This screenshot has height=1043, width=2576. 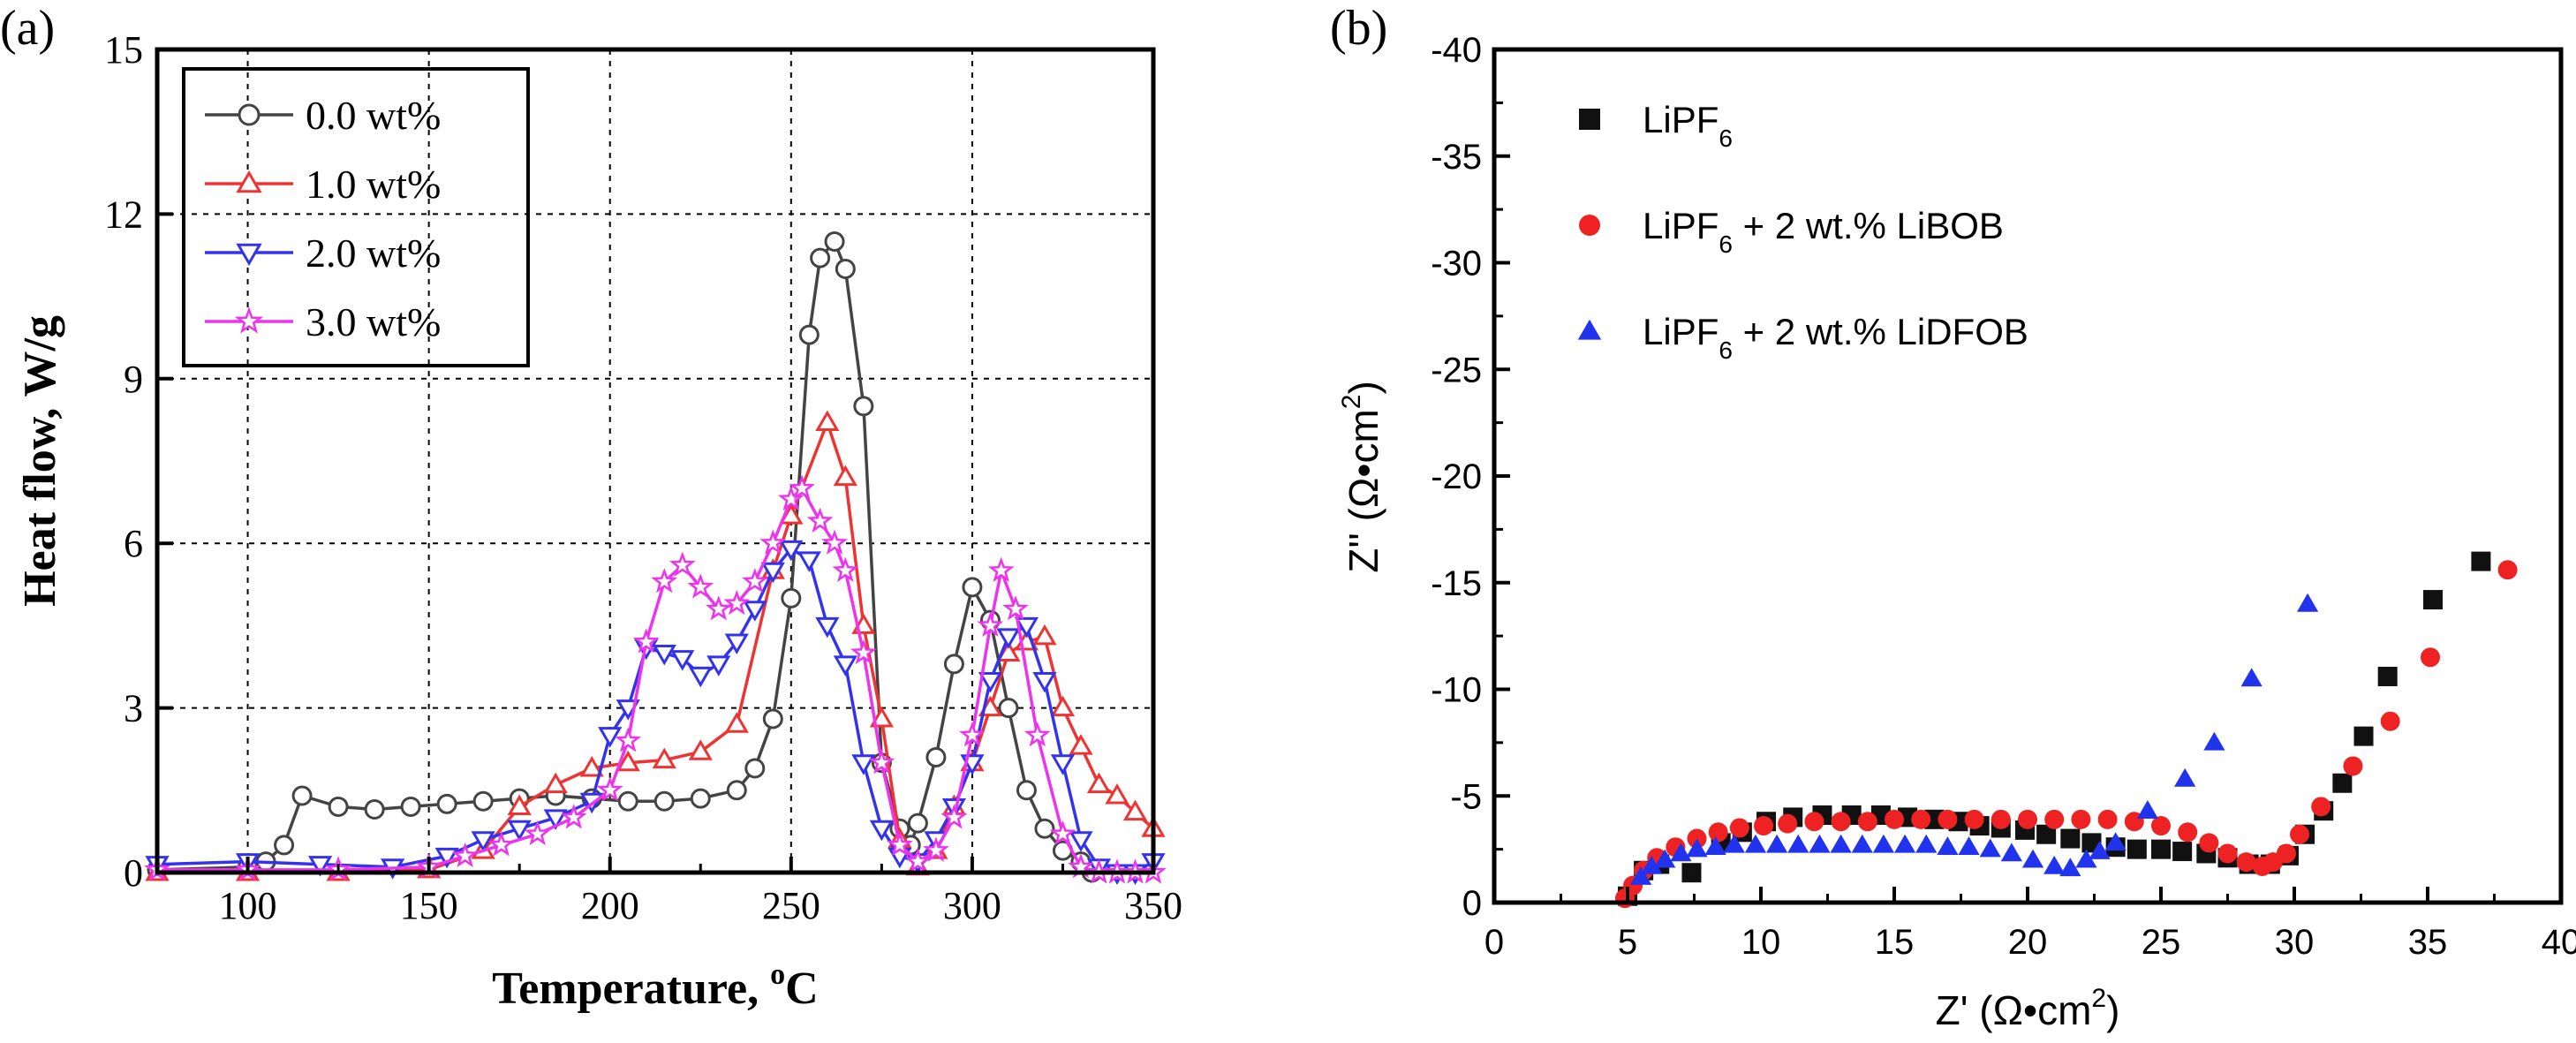 I want to click on panel-a-x-tick-label: 100, so click(x=248, y=906).